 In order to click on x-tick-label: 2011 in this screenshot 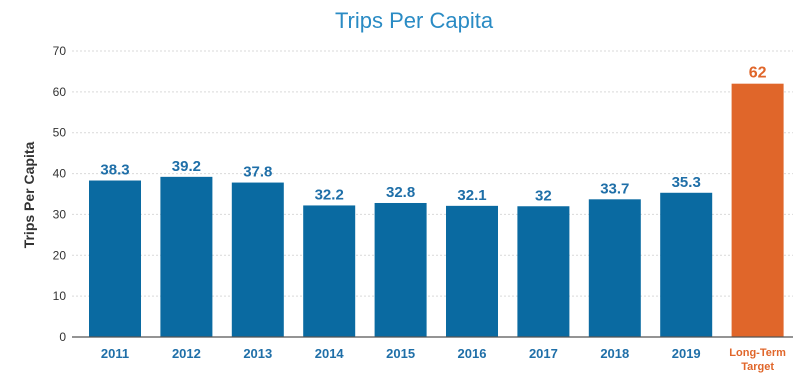, I will do `click(115, 353)`.